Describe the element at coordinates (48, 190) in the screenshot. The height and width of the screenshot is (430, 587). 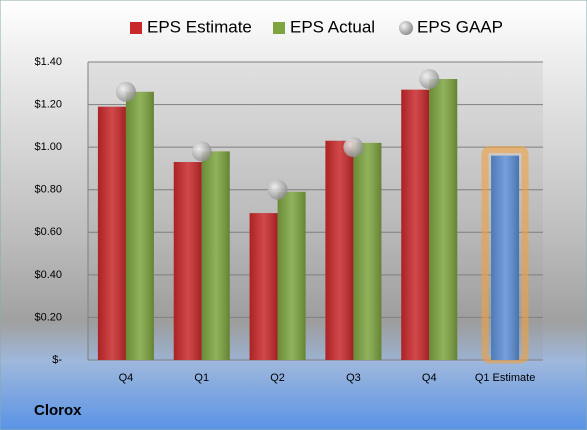
I see `y-tick-label: $0.80` at that location.